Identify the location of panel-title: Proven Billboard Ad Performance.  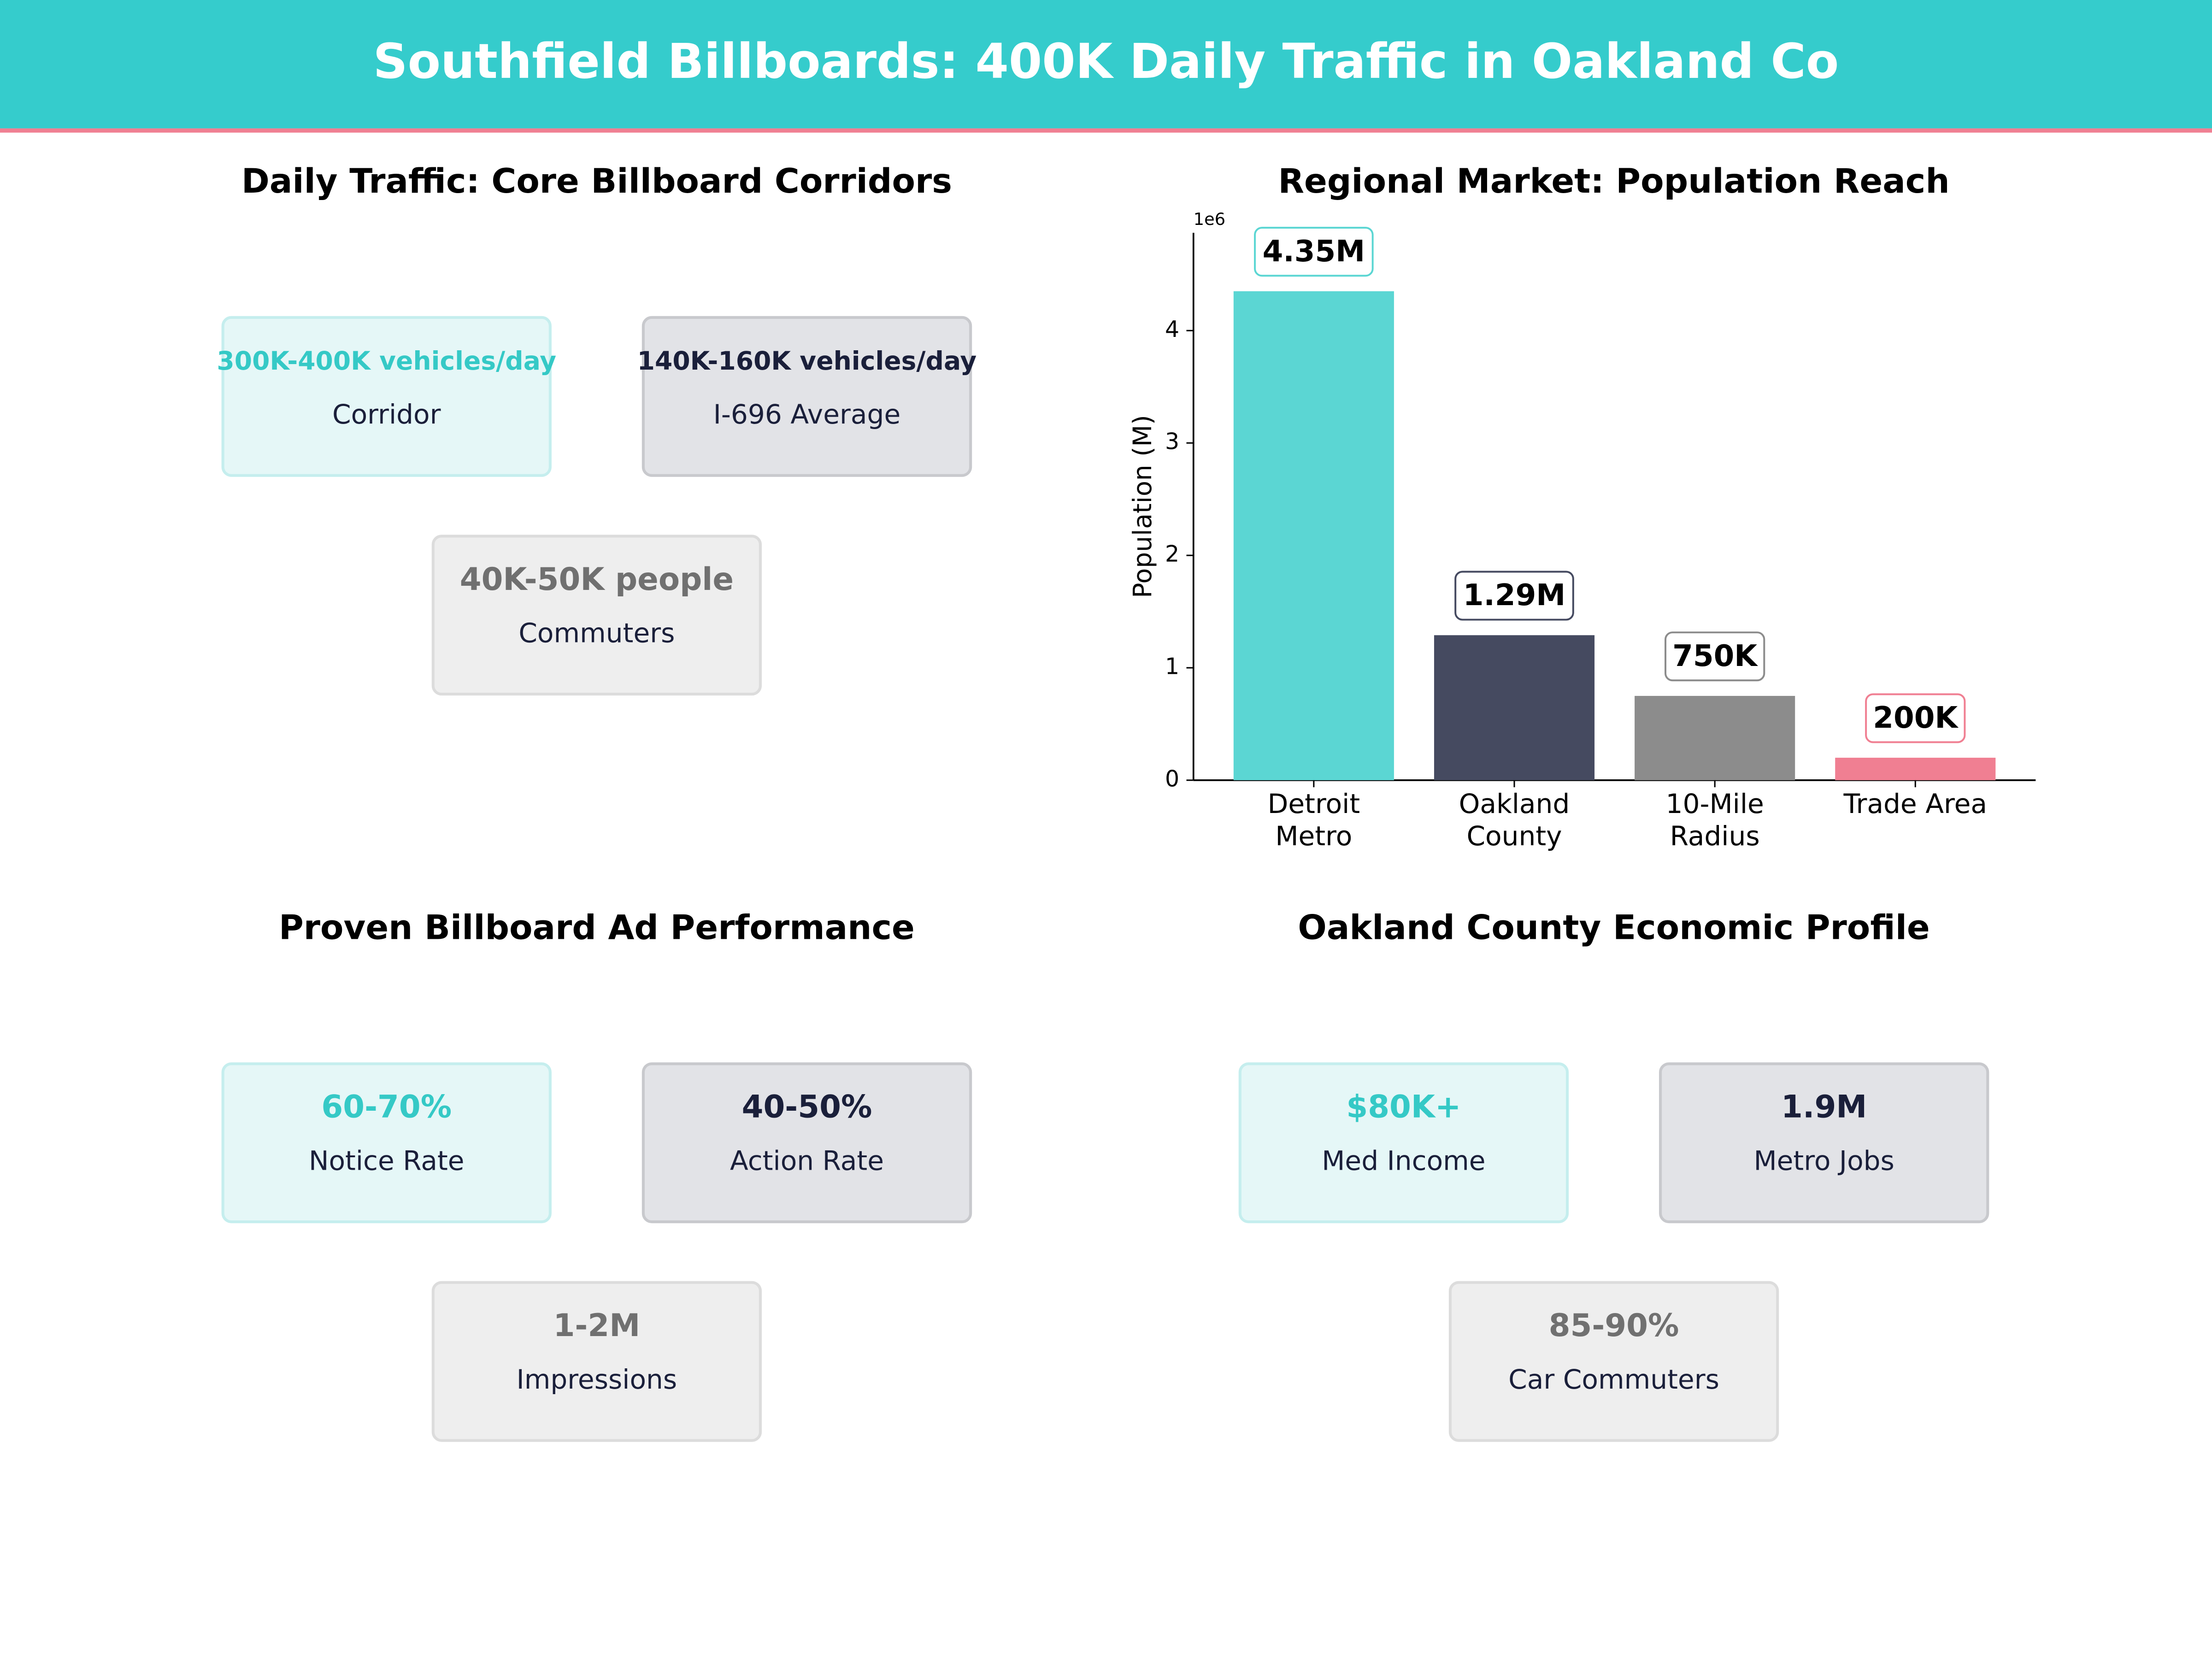
(597, 927).